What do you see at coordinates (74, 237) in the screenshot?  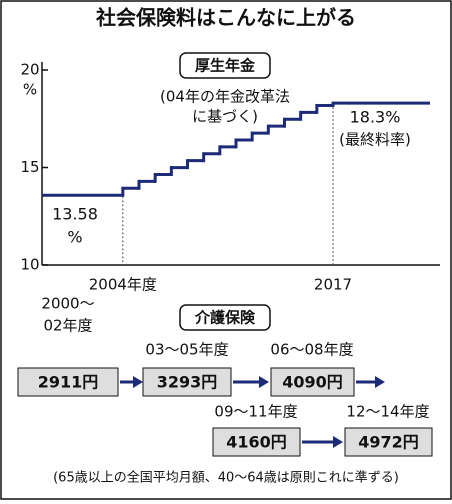 I see `annotation: %` at bounding box center [74, 237].